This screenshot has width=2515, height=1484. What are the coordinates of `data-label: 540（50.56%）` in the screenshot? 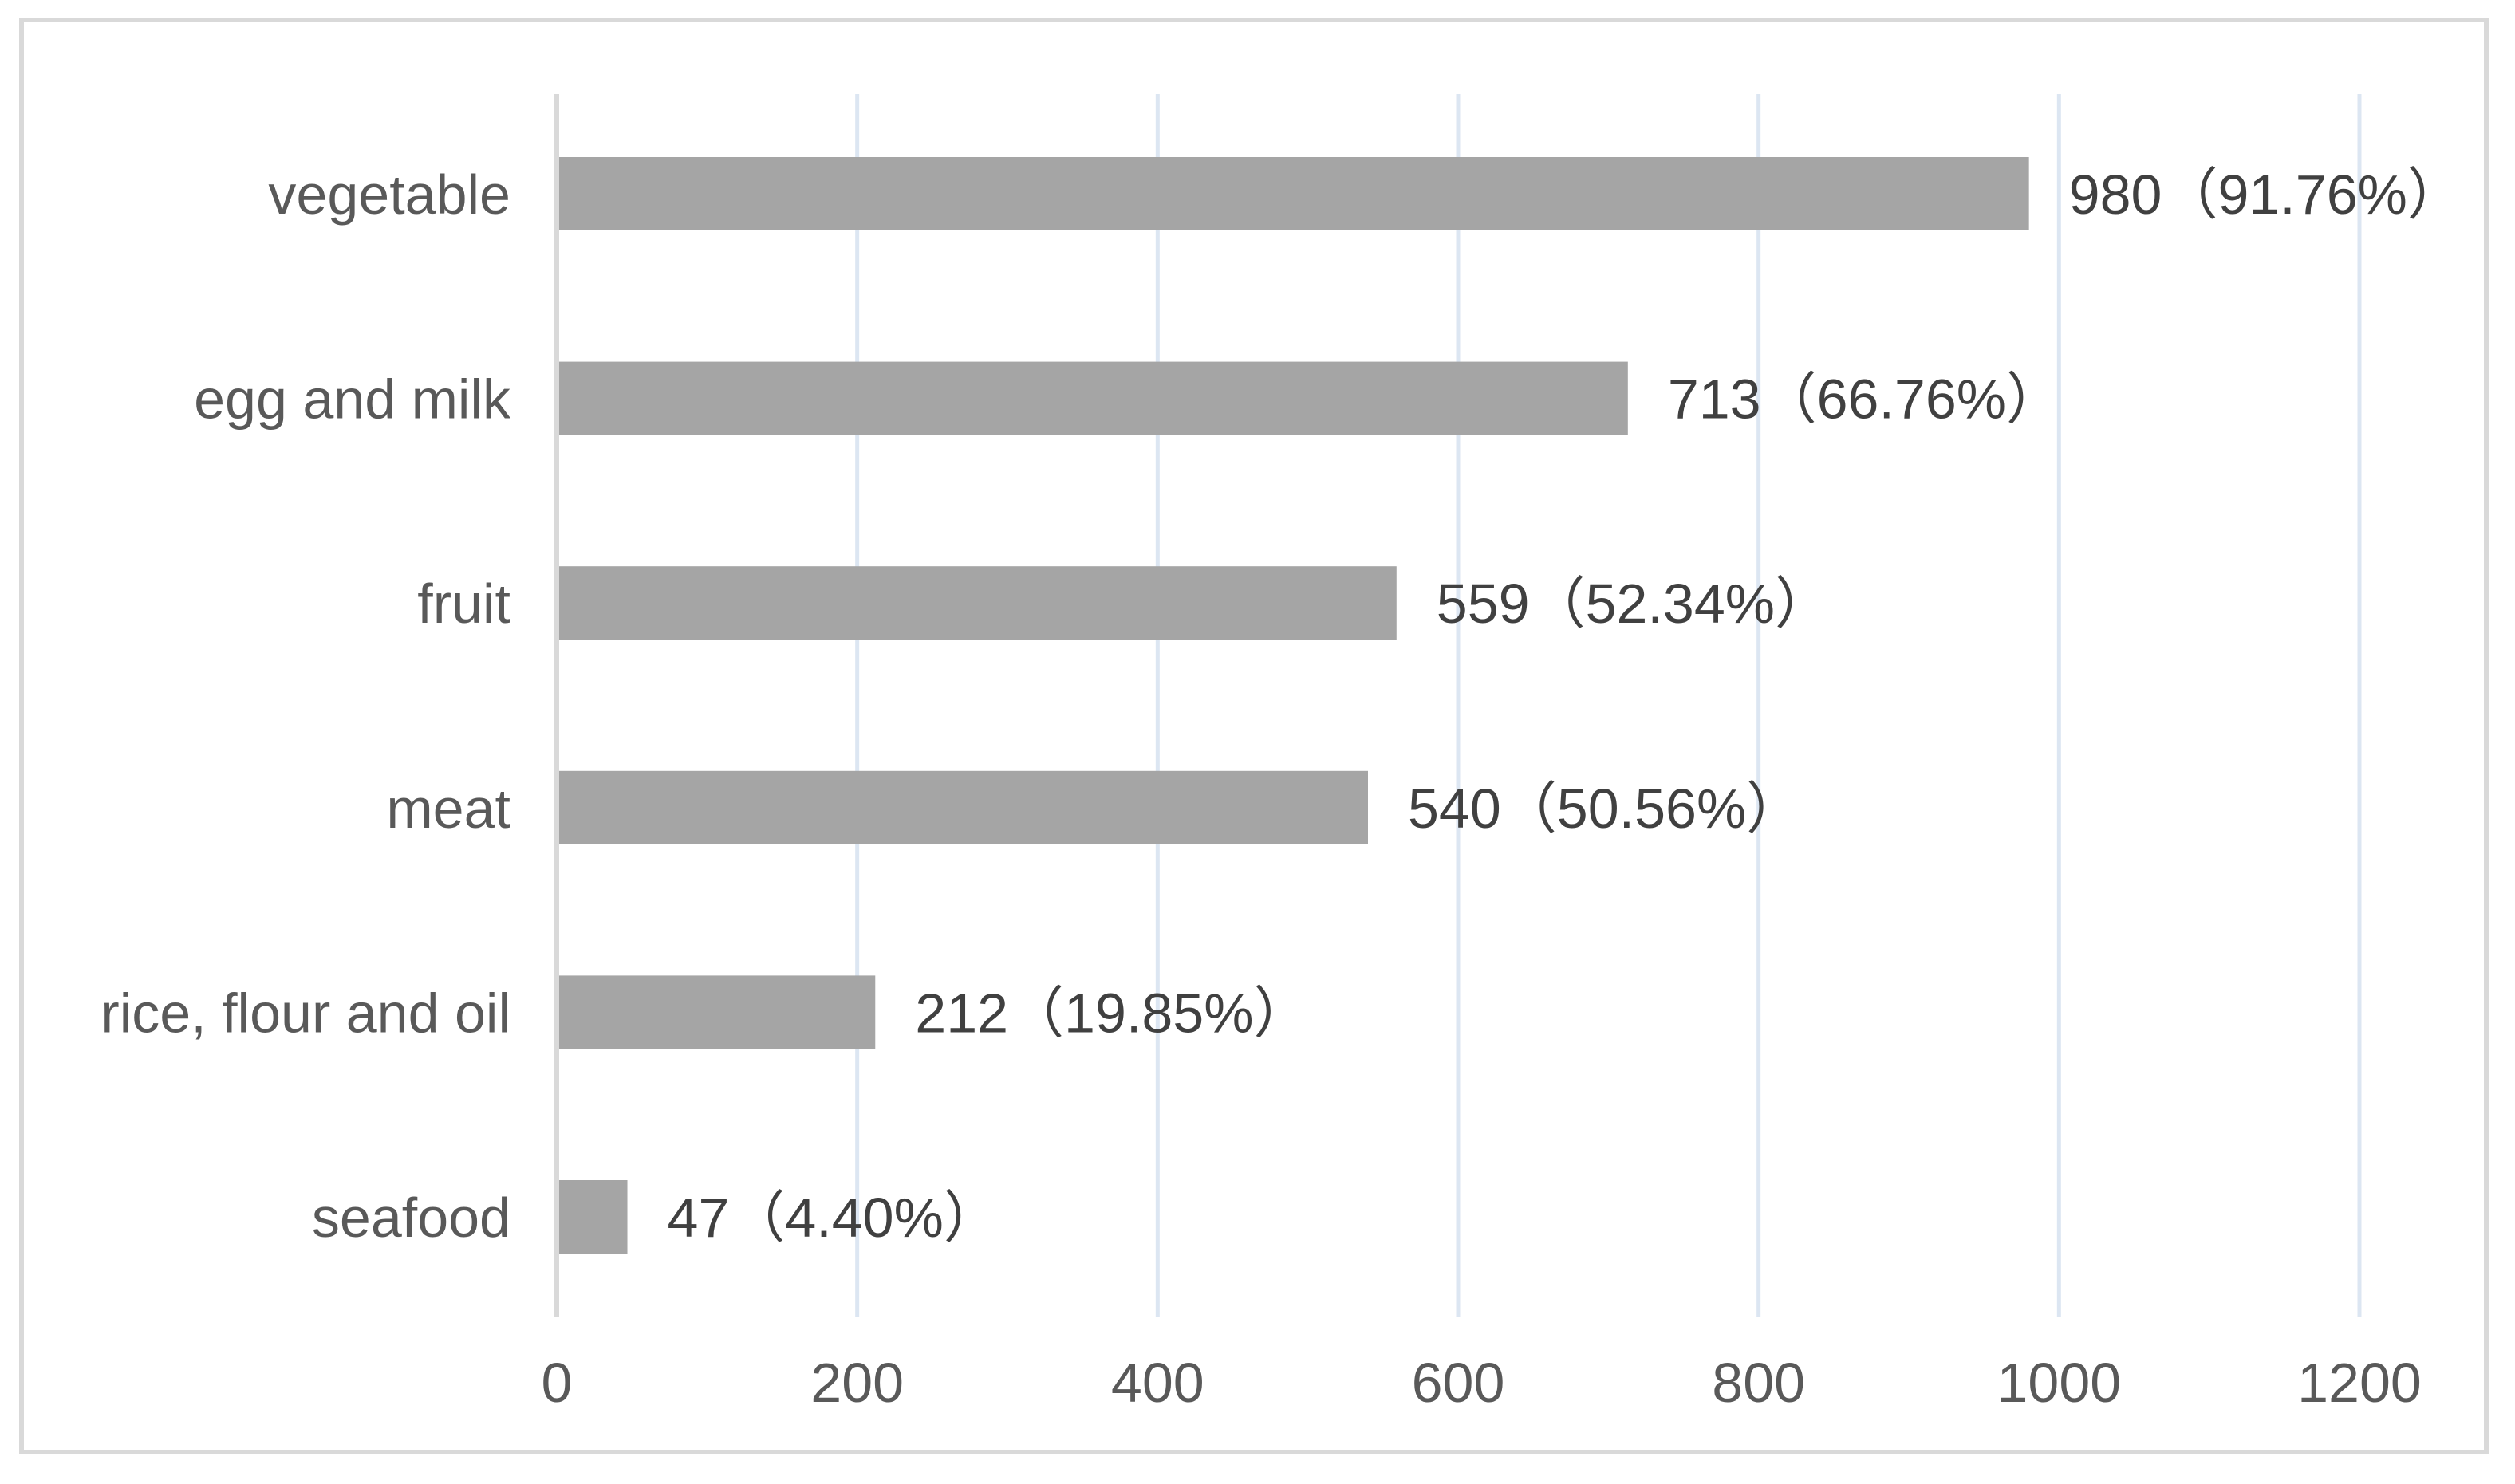 It's located at (1605, 808).